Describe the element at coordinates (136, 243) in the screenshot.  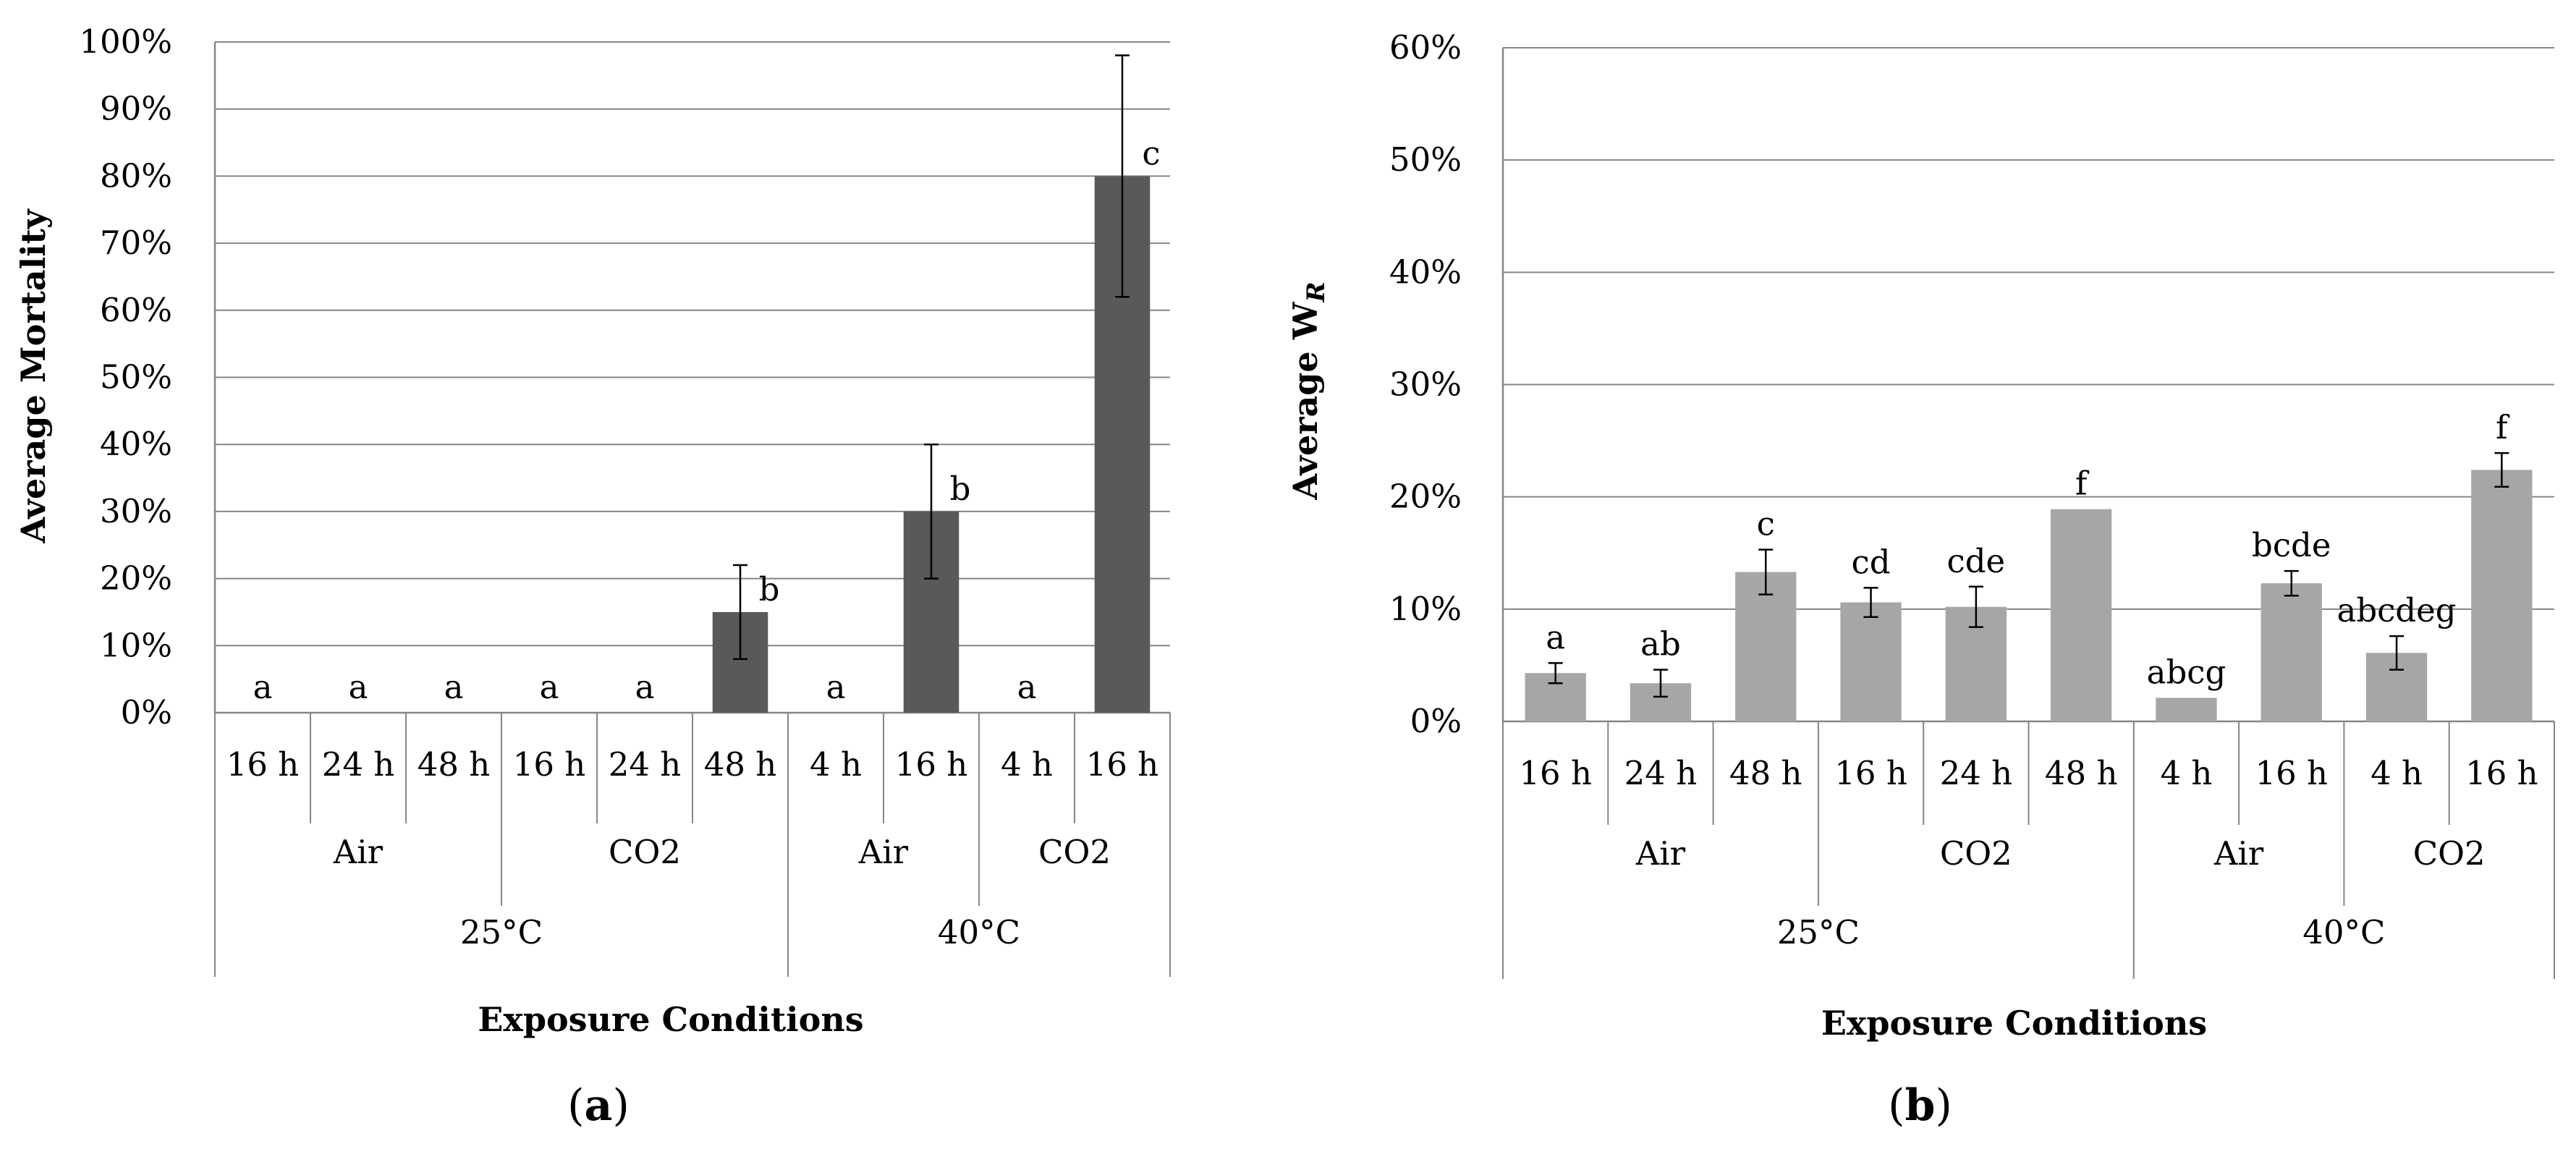
I see `y-tick-label: 70%` at that location.